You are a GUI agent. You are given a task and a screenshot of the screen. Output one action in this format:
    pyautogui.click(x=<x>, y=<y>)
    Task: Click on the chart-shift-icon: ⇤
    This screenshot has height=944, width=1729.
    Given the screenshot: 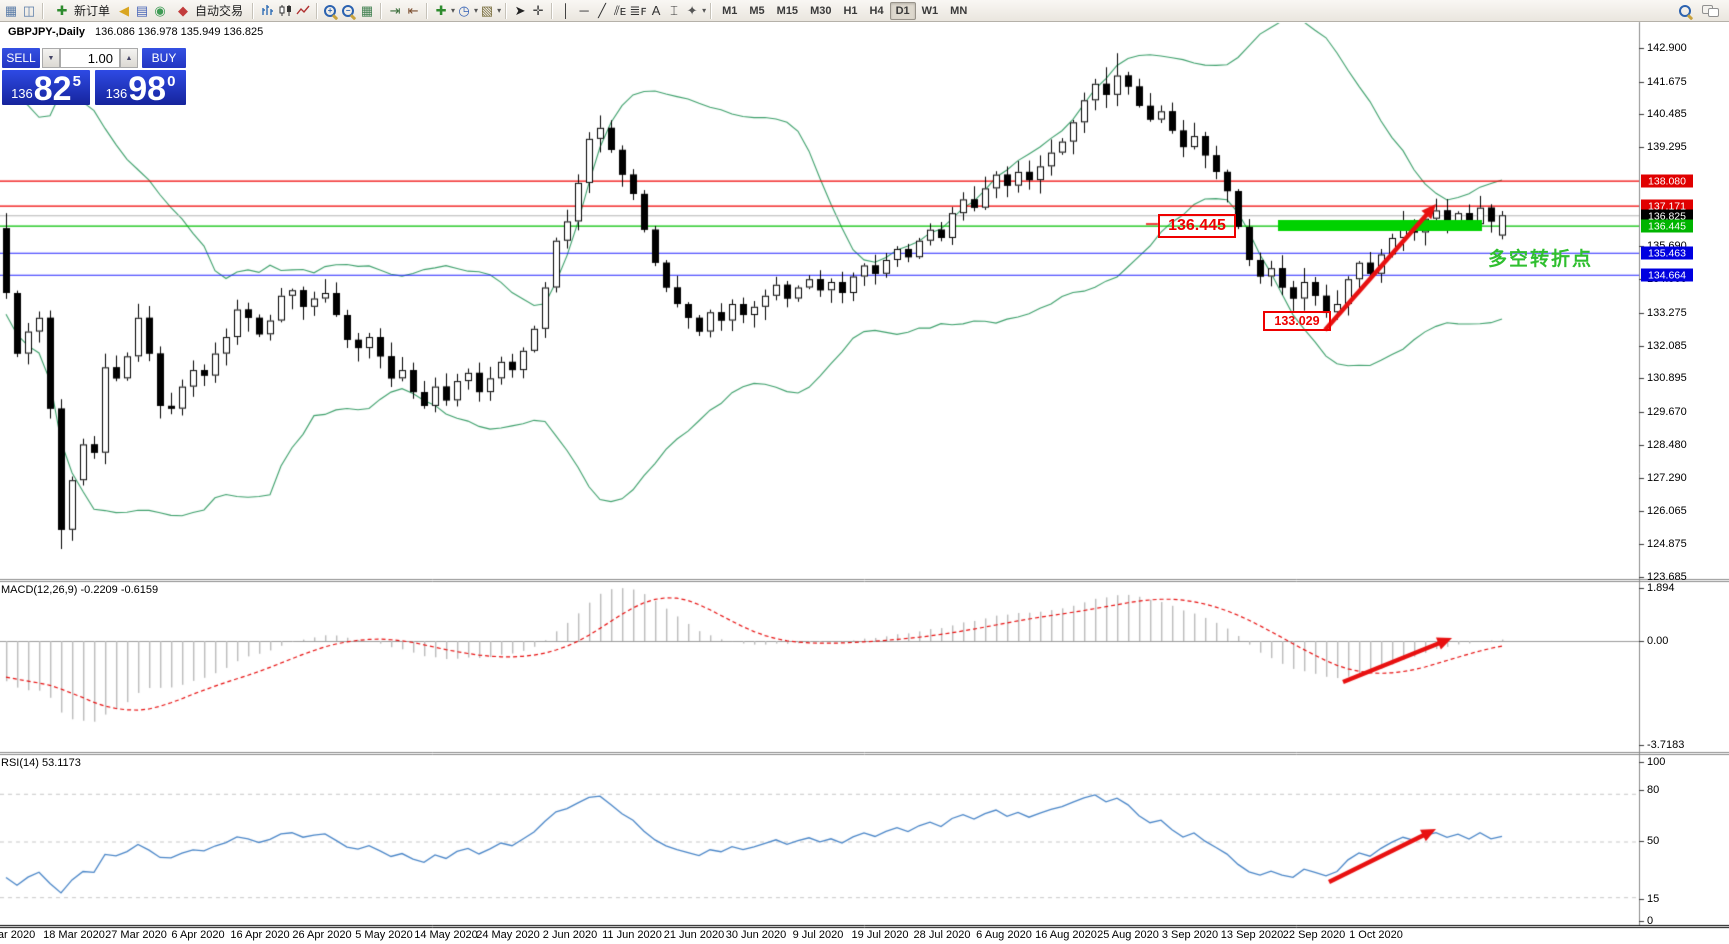 What is the action you would take?
    pyautogui.click(x=413, y=10)
    